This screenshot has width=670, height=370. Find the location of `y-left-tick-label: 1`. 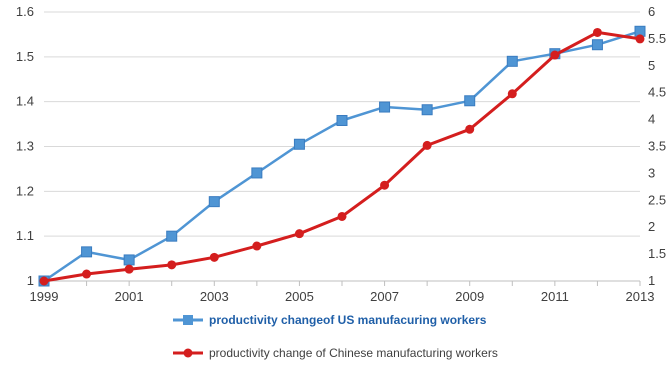

y-left-tick-label: 1 is located at coordinates (30, 280).